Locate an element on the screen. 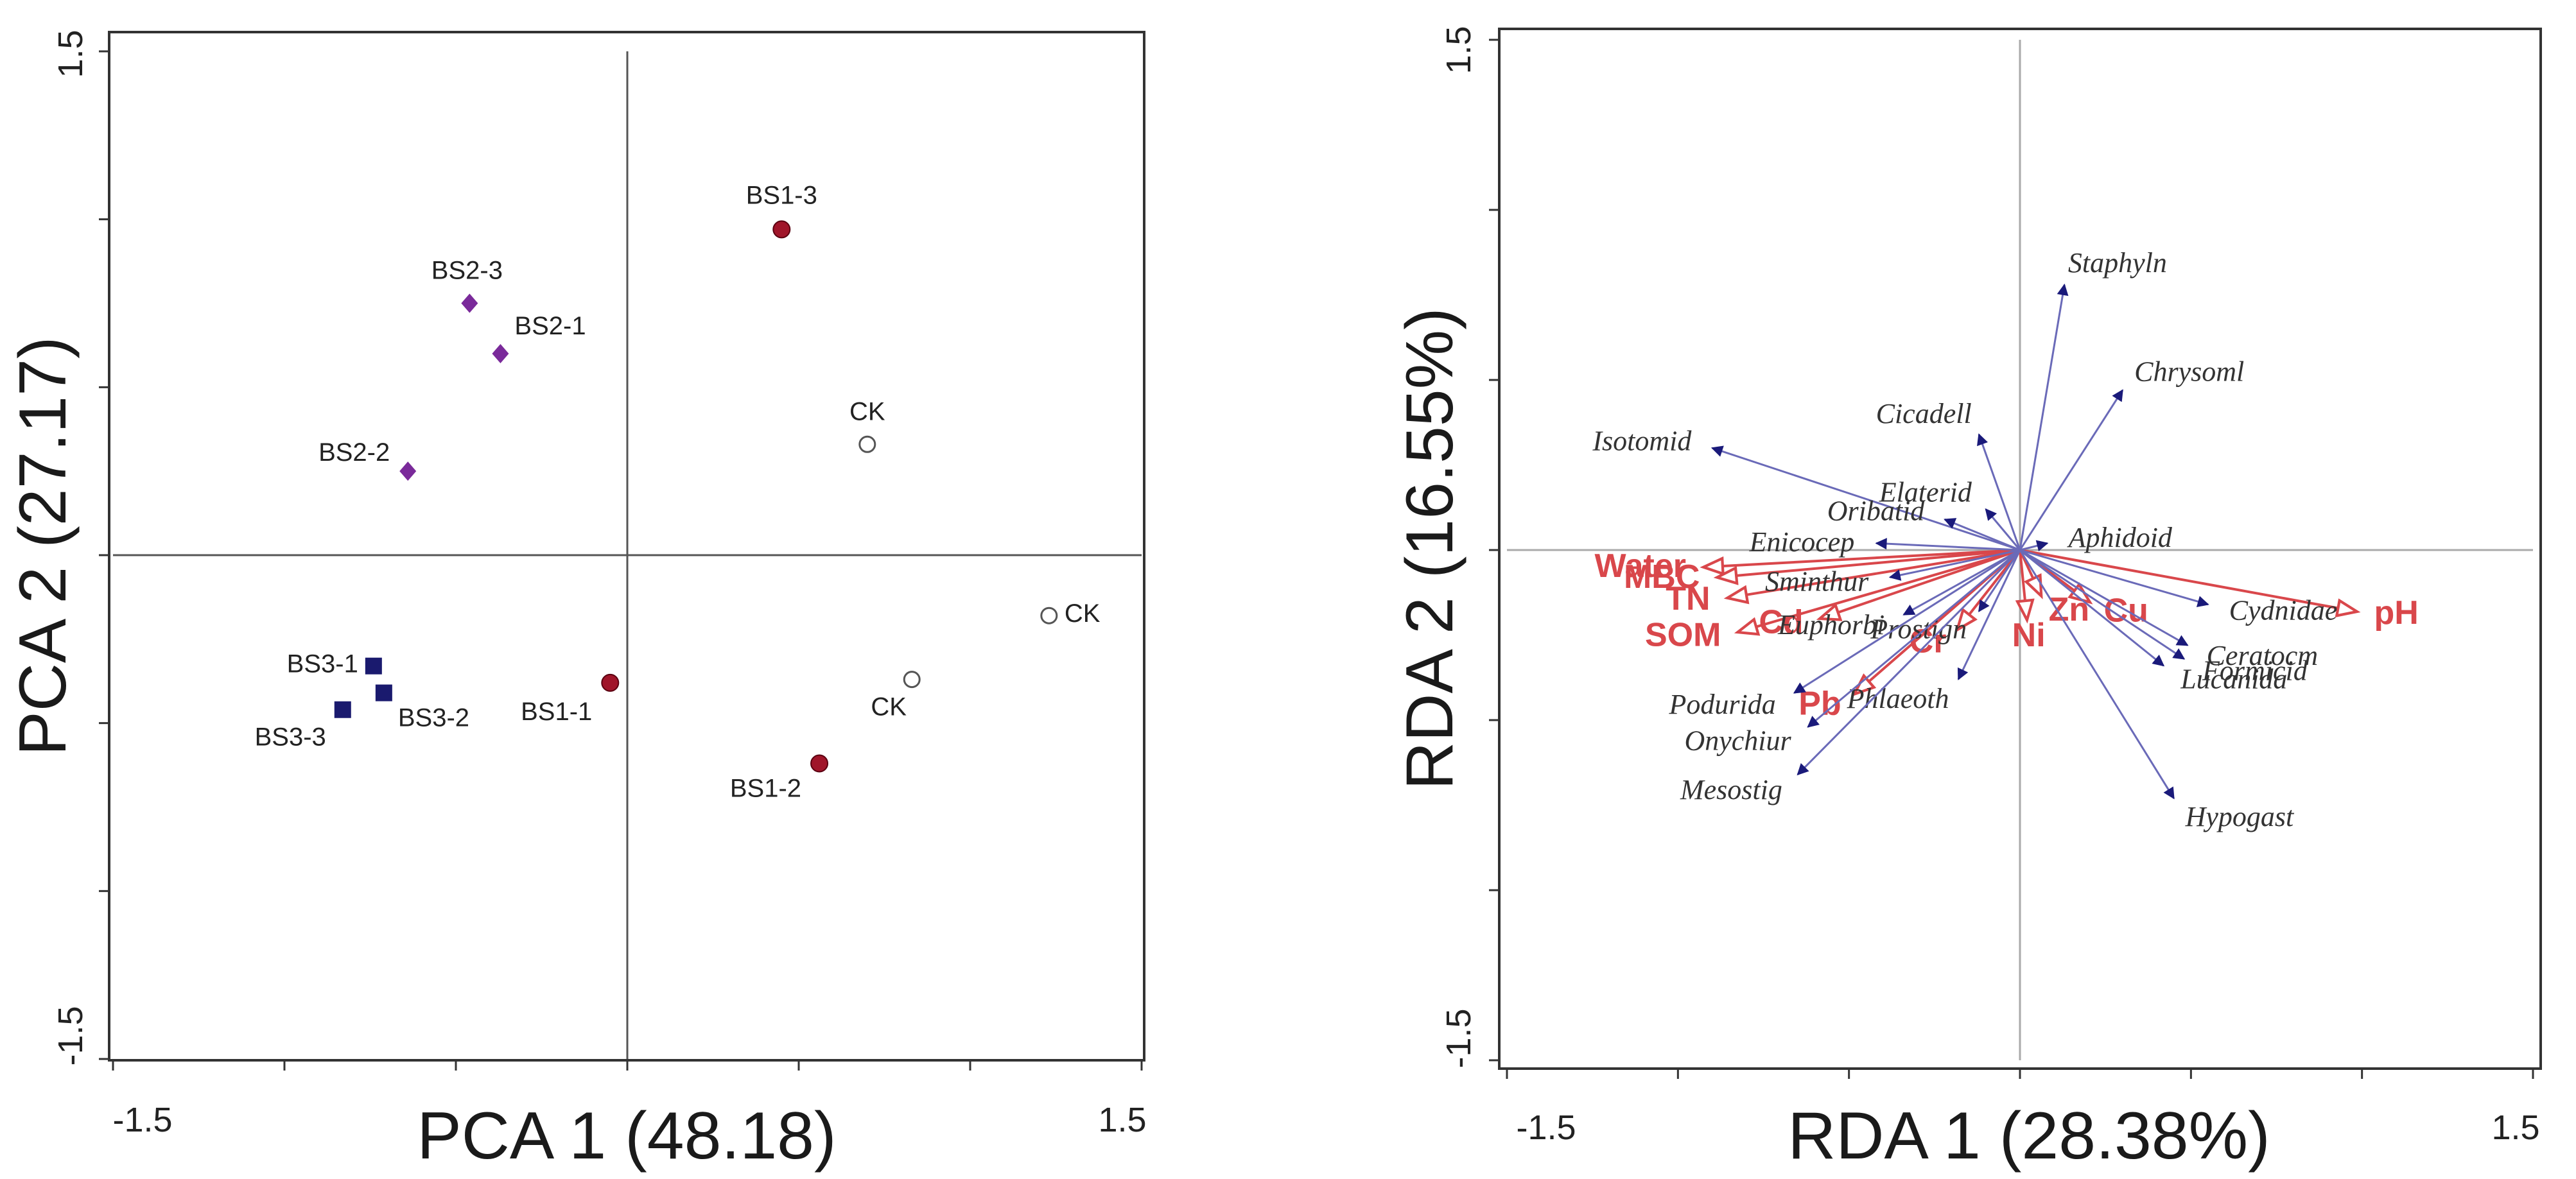 This screenshot has height=1179, width=2576. rda-species-arrow-Podurida is located at coordinates (1907, 621).